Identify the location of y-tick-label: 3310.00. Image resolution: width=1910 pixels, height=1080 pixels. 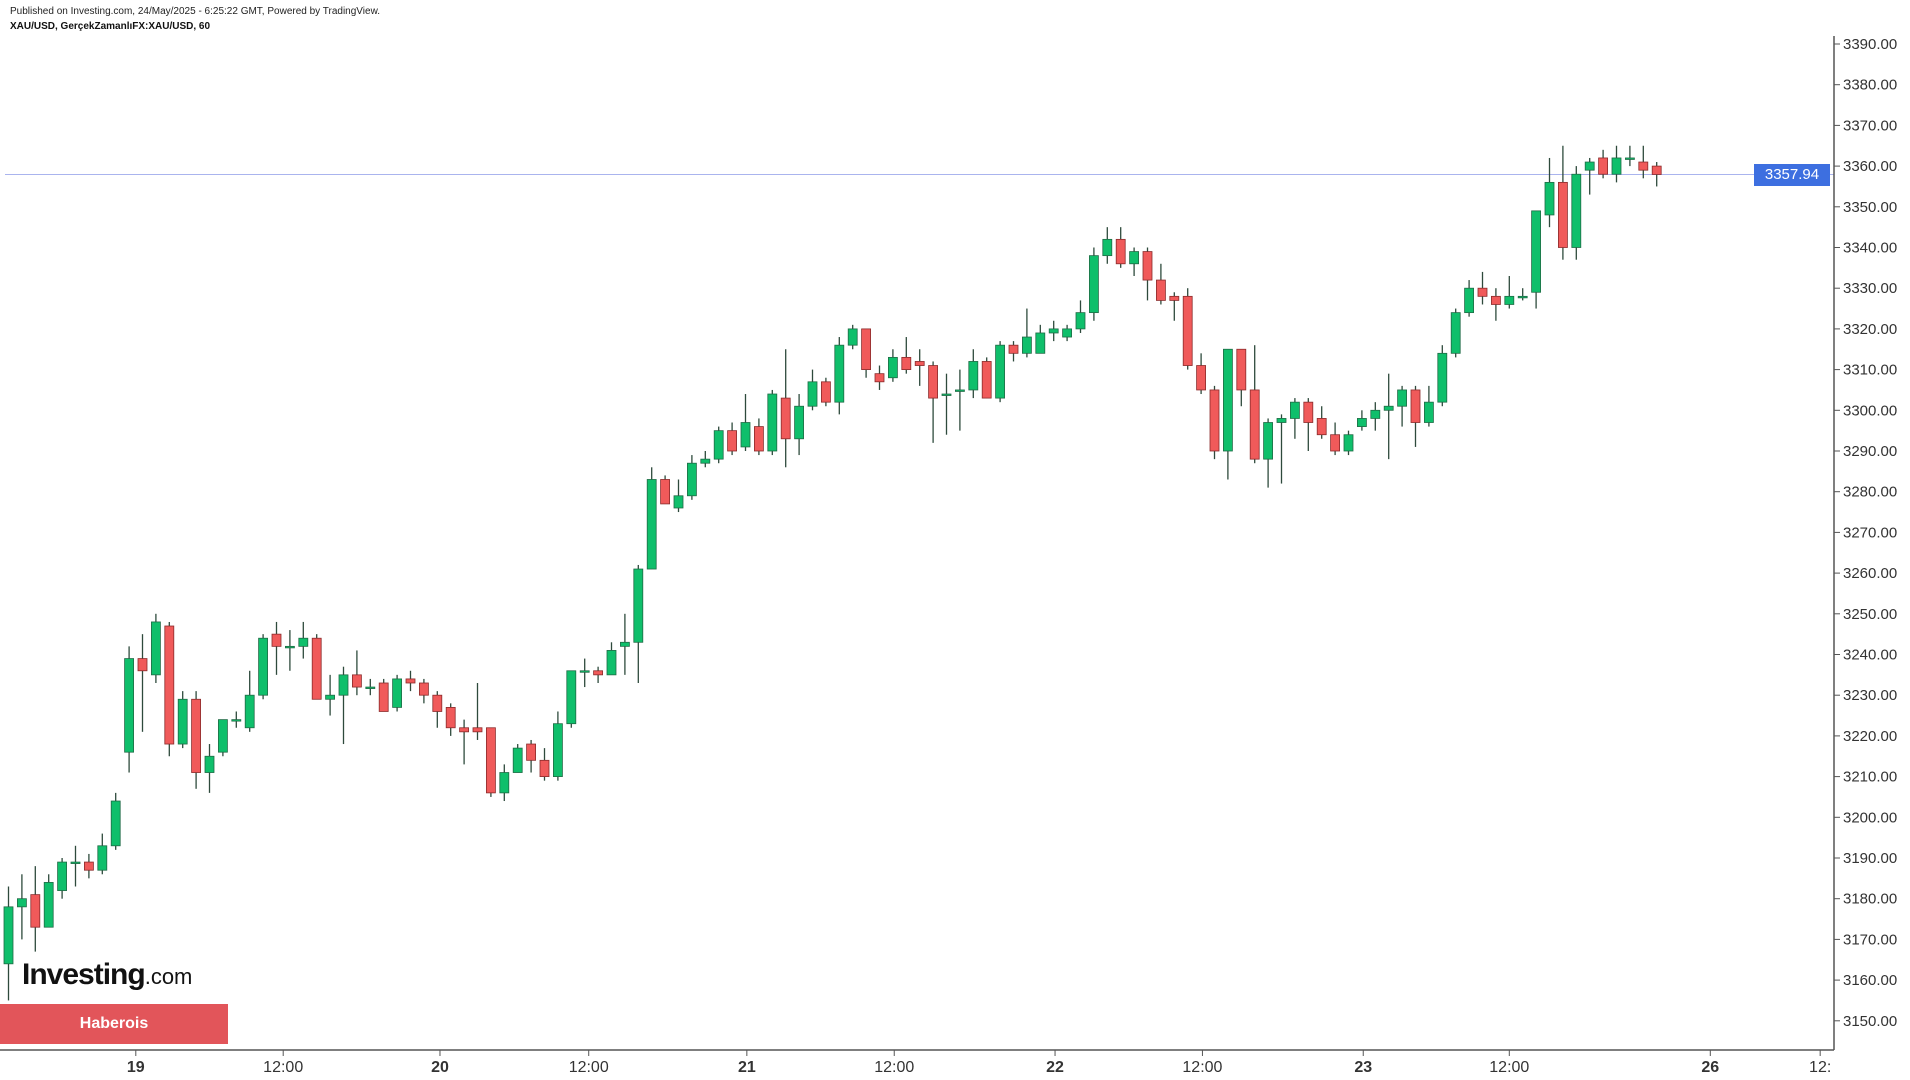
(1870, 370).